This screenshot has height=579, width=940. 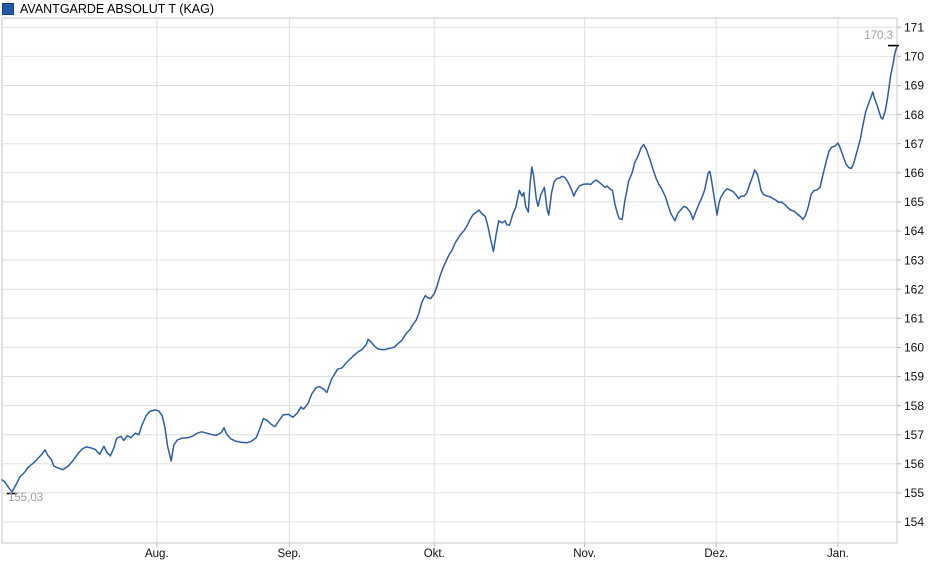 What do you see at coordinates (878, 36) in the screenshot?
I see `end-value-label: 170,3` at bounding box center [878, 36].